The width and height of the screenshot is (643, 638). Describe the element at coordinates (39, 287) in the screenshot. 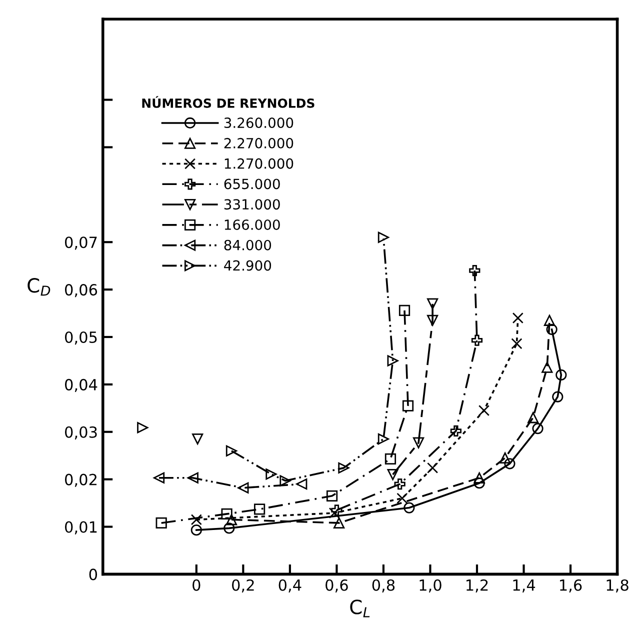

I see `y-axis-title: C$_{D}$` at that location.